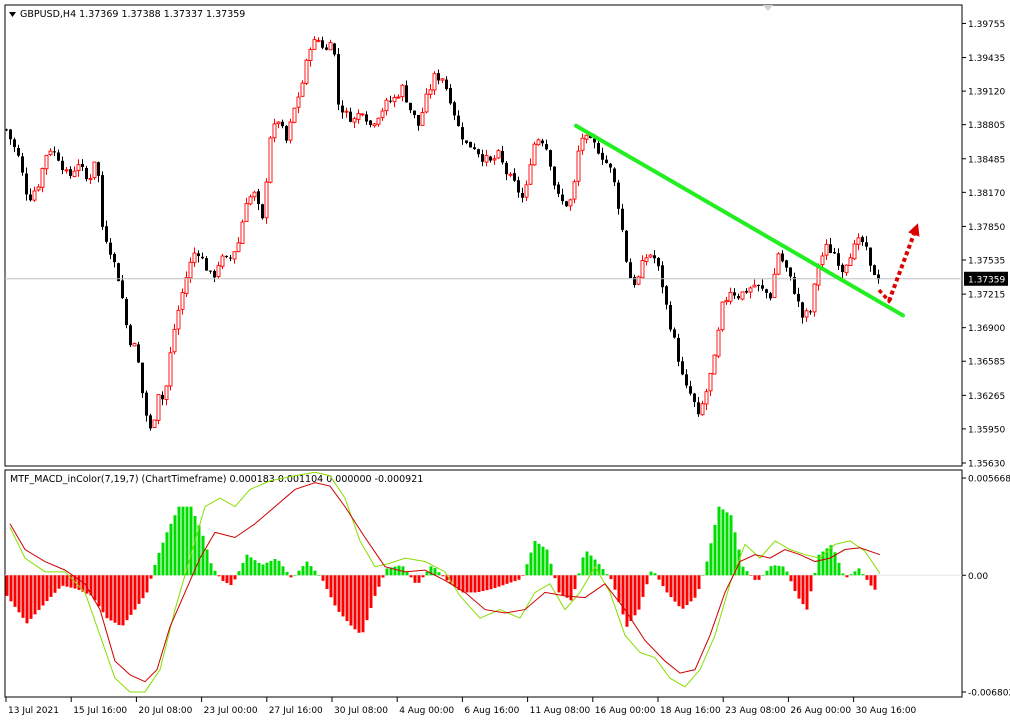 This screenshot has height=726, width=1010. Describe the element at coordinates (768, 8) in the screenshot. I see `shift-marker-icon` at that location.